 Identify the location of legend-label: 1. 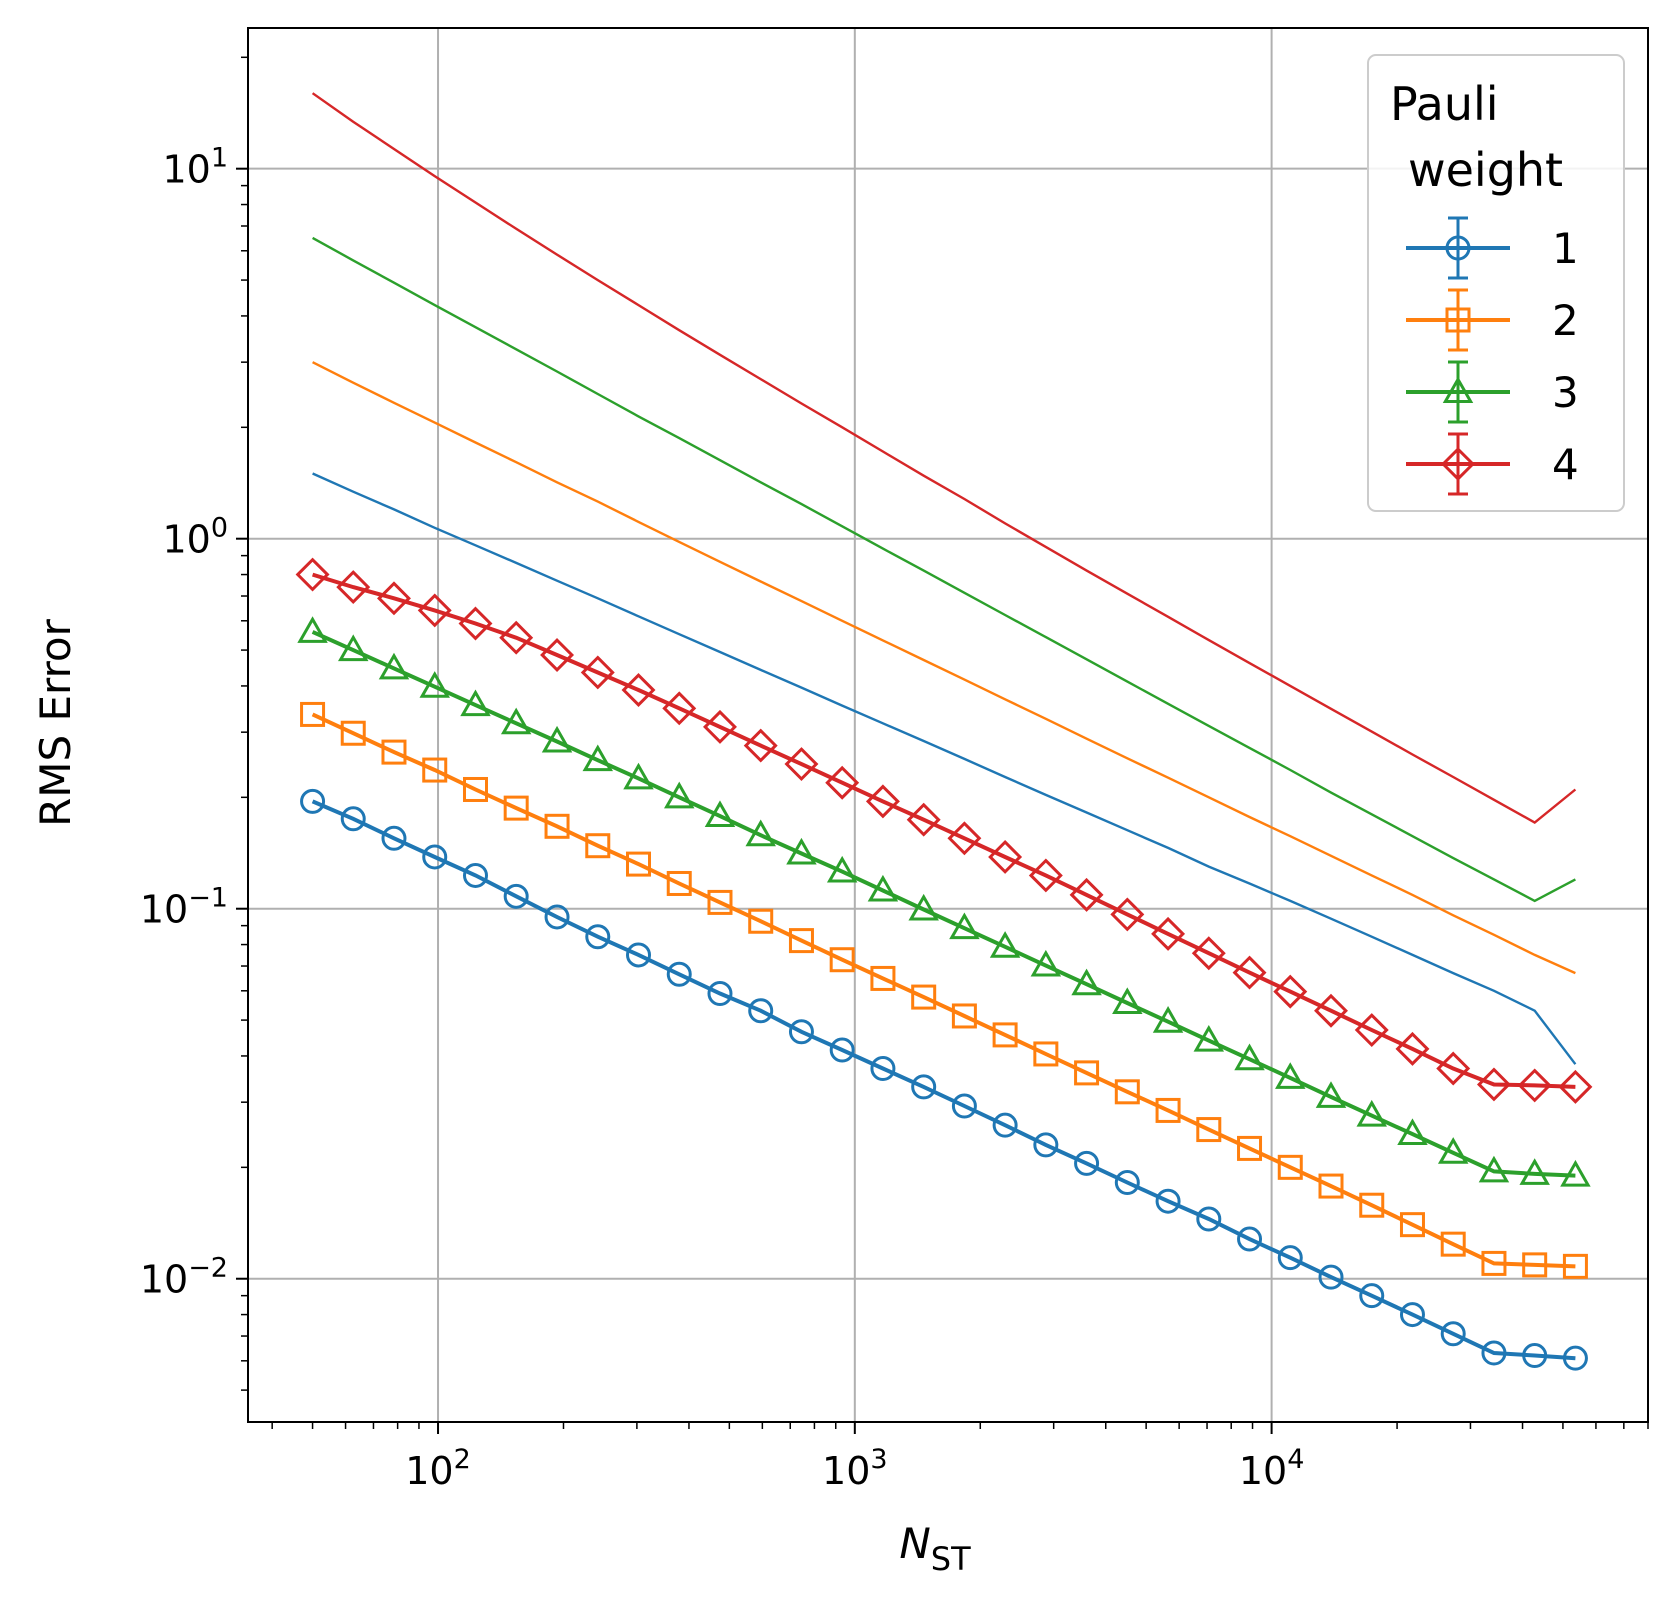
(1565, 248).